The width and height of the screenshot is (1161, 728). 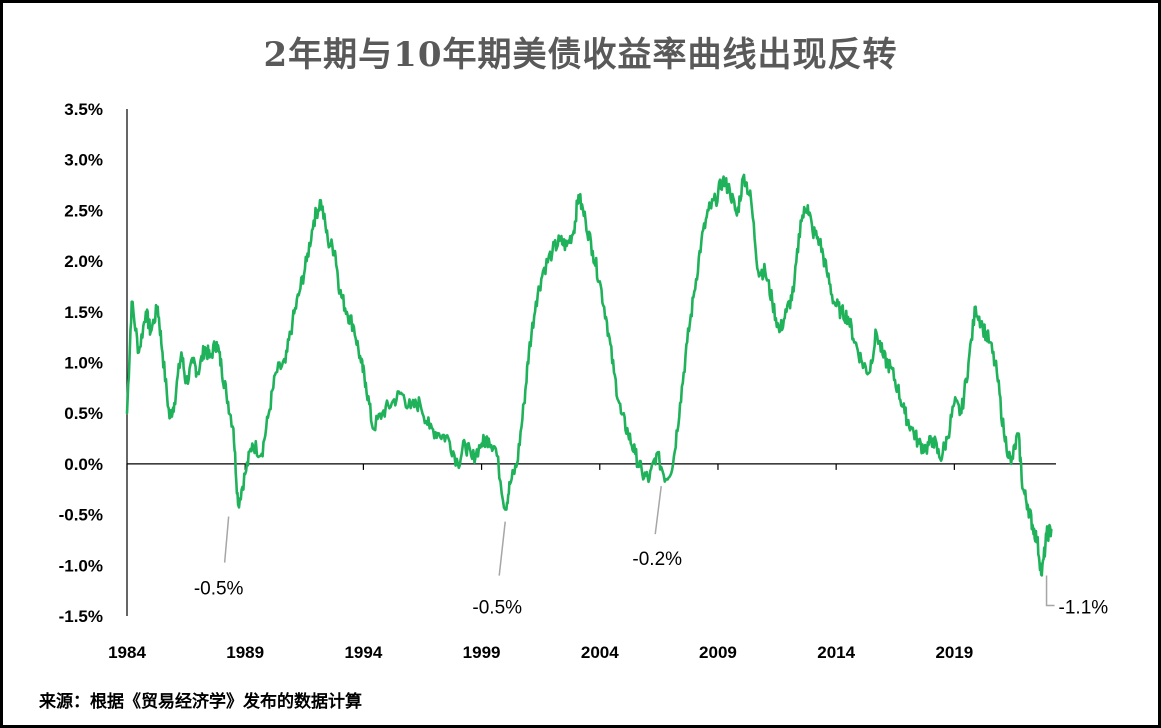 What do you see at coordinates (245, 652) in the screenshot?
I see `x-tick-label: 1989` at bounding box center [245, 652].